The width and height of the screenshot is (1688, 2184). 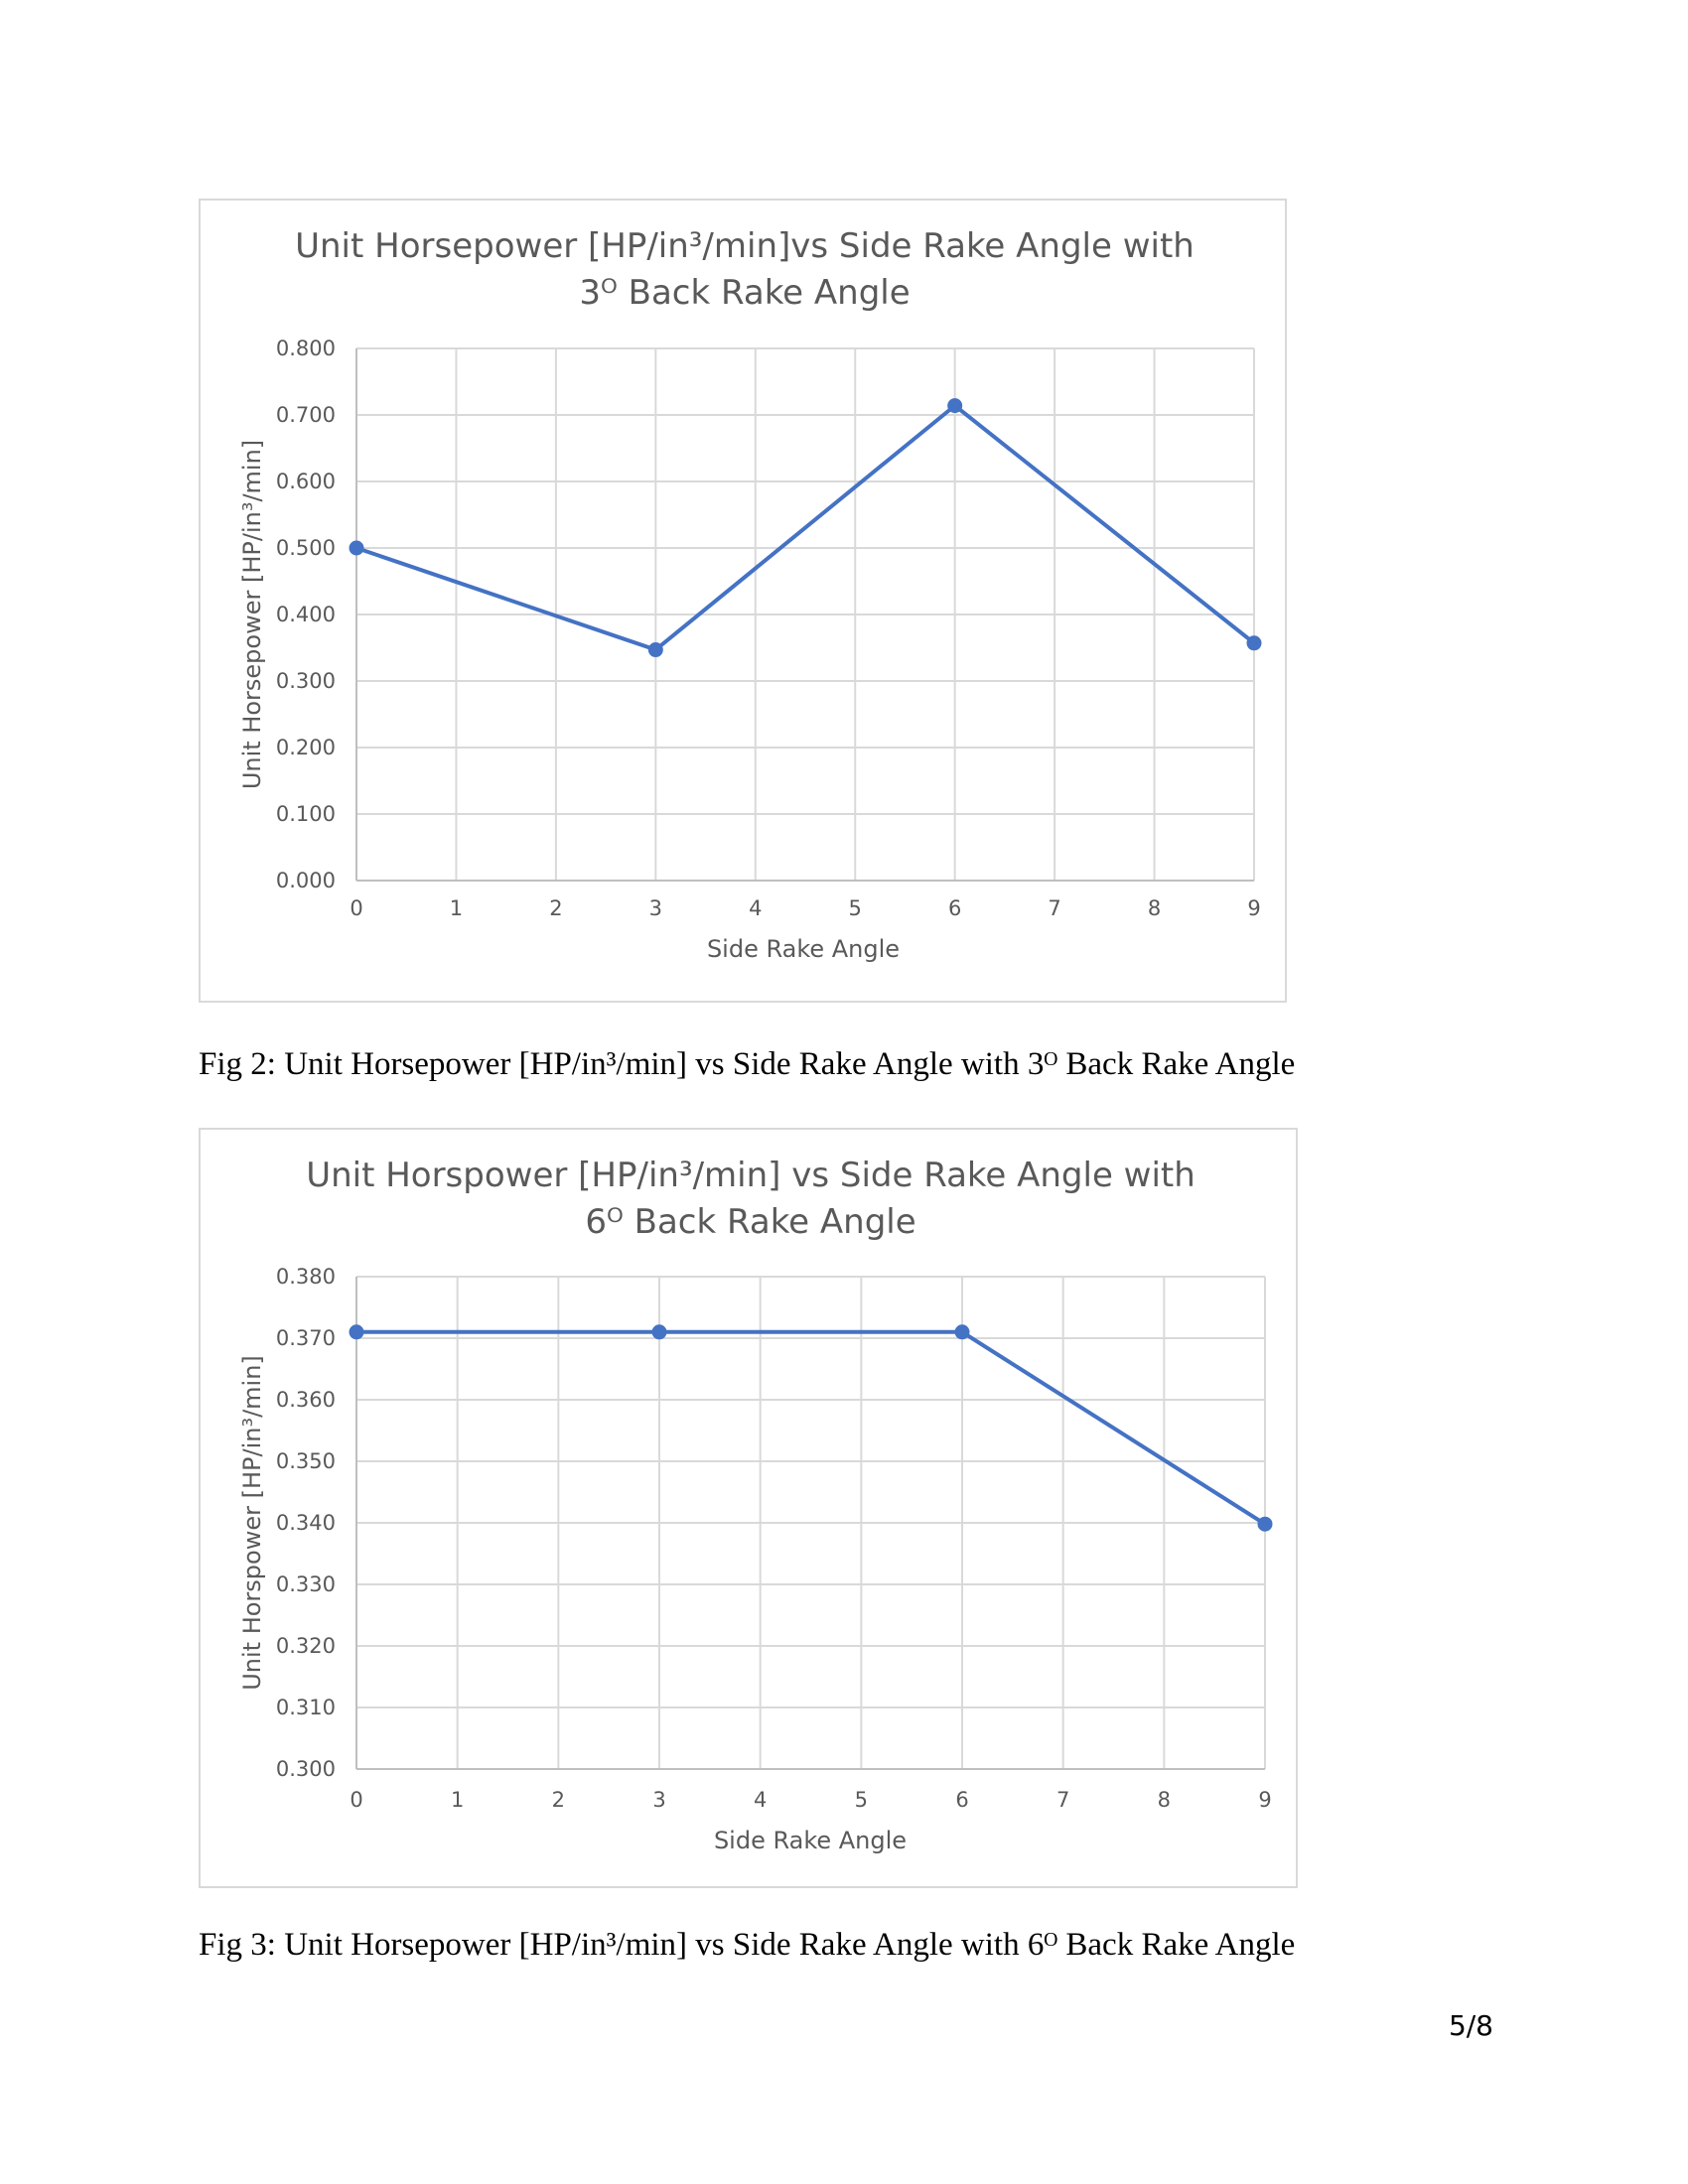 I want to click on chart-2-y-tick-label: 0.340, so click(x=306, y=1523).